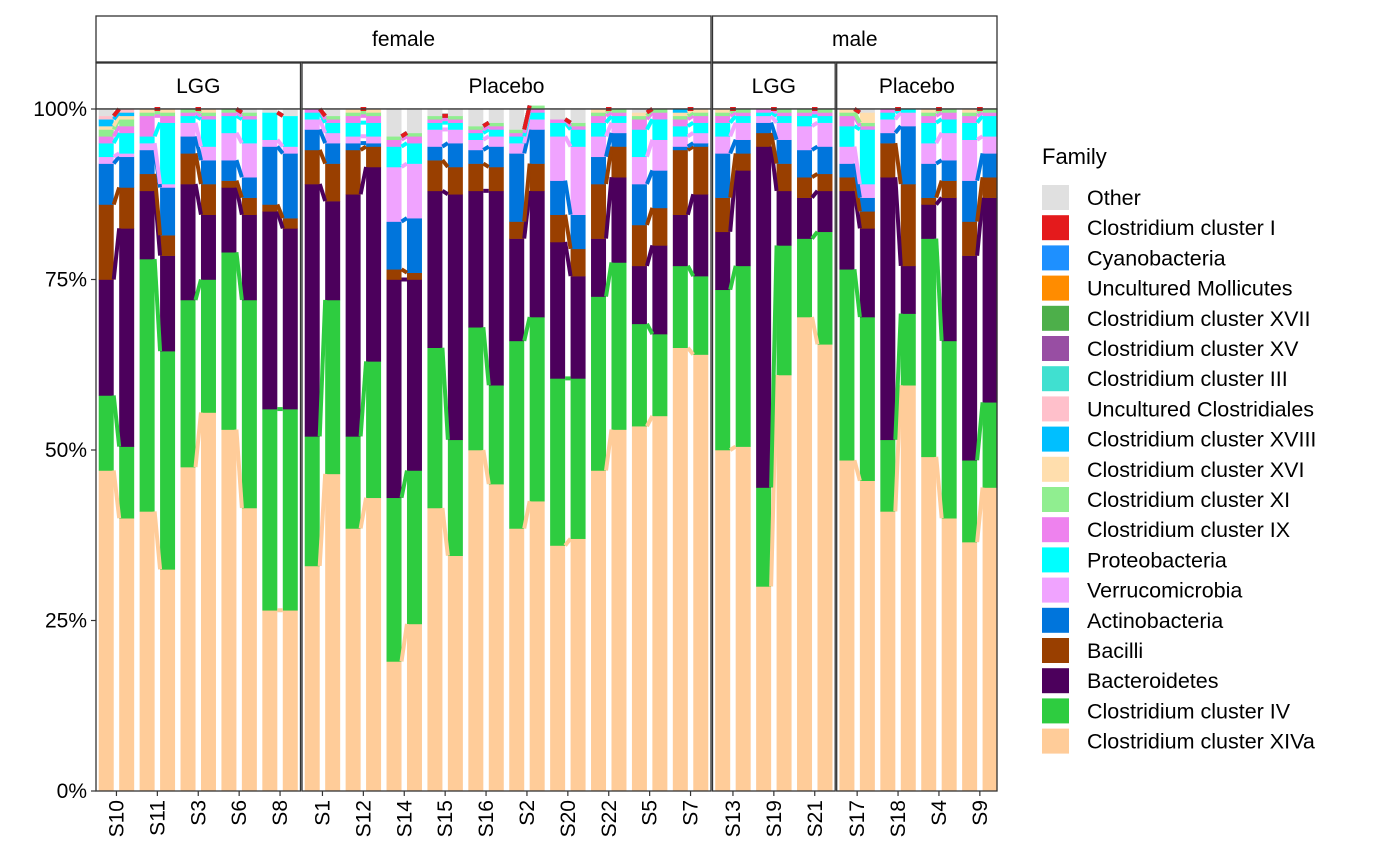 The image size is (1400, 866). Describe the element at coordinates (1152, 681) in the screenshot. I see `legend-label: Bacteroidetes` at that location.